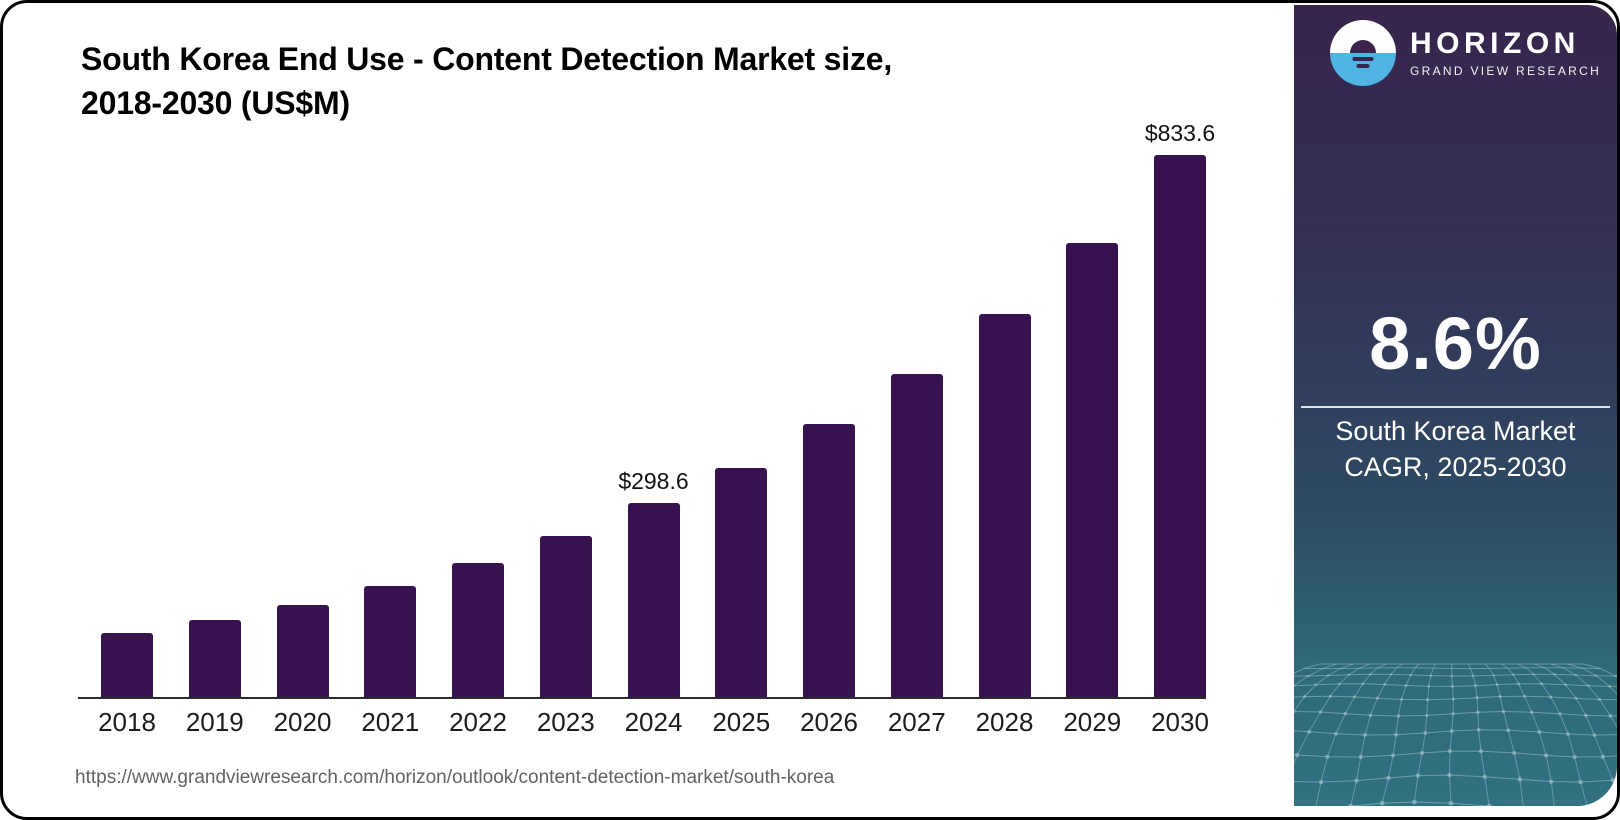 The image size is (1620, 820). I want to click on x-tick-2020: 2020, so click(302, 722).